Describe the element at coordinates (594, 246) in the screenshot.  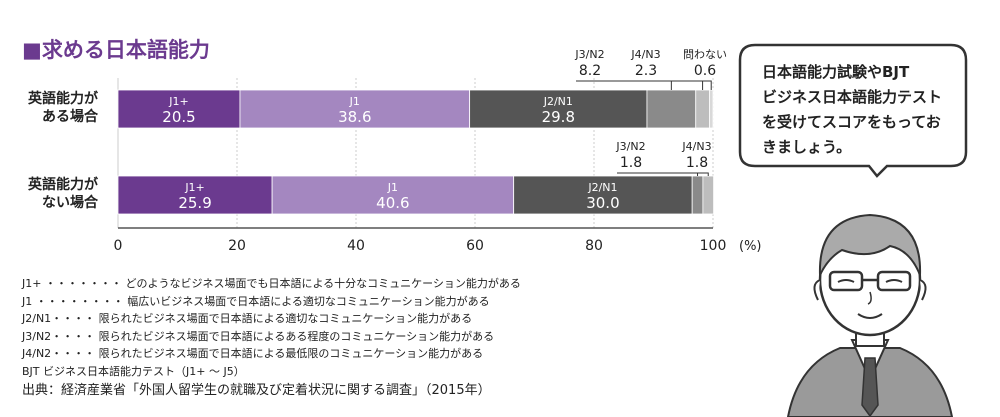
I see `x-tick-label: 80` at that location.